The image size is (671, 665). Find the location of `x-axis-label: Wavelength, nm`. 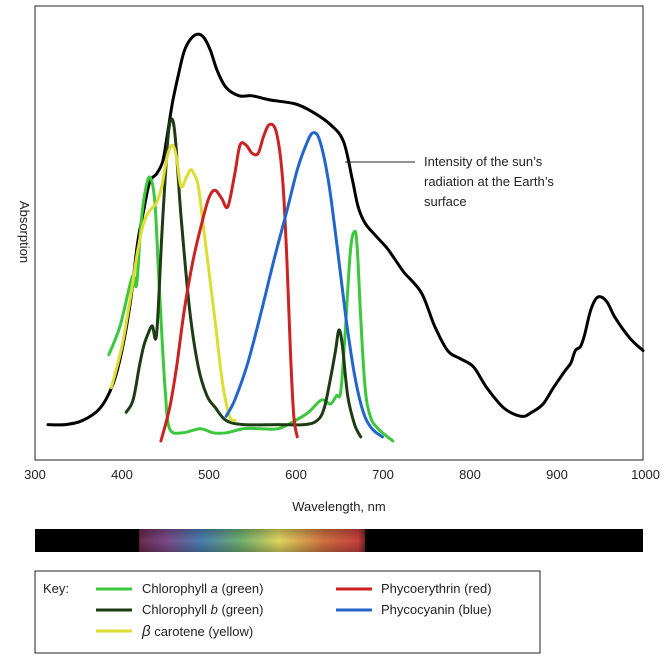

x-axis-label: Wavelength, nm is located at coordinates (338, 506).